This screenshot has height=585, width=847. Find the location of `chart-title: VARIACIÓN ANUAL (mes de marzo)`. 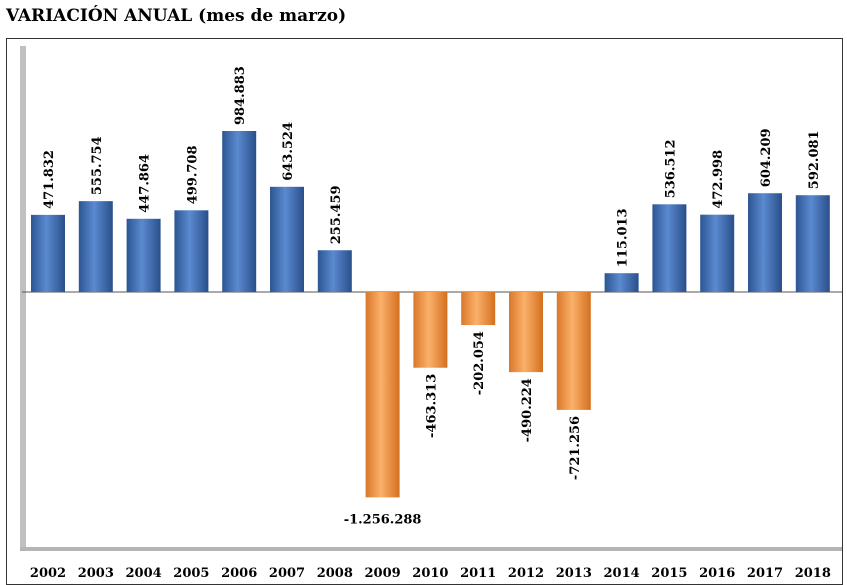

chart-title: VARIACIÓN ANUAL (mes de marzo) is located at coordinates (176, 16).